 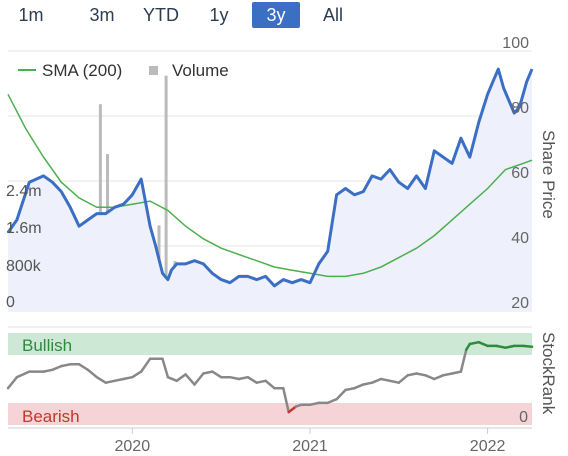 I want to click on price-tick-label: 20, so click(x=520, y=303).